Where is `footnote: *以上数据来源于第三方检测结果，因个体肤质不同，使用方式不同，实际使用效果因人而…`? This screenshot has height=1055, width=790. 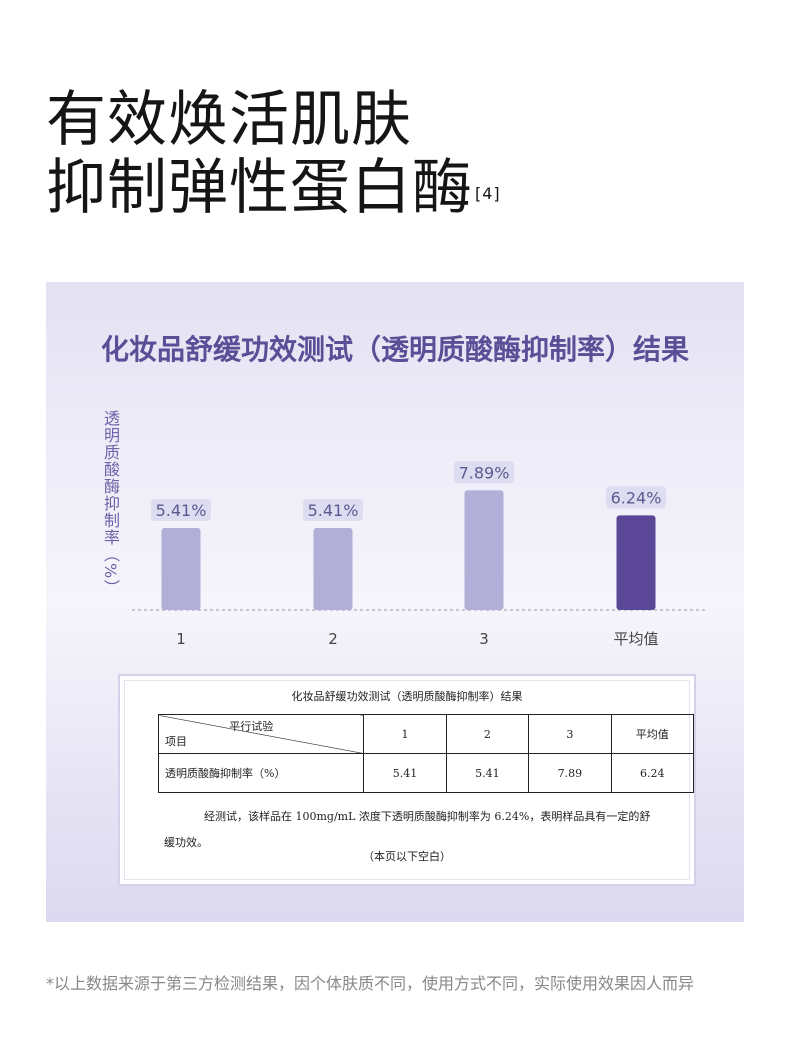 footnote: *以上数据来源于第三方检测结果，因个体肤质不同，使用方式不同，实际使用效果因人而… is located at coordinates (370, 983).